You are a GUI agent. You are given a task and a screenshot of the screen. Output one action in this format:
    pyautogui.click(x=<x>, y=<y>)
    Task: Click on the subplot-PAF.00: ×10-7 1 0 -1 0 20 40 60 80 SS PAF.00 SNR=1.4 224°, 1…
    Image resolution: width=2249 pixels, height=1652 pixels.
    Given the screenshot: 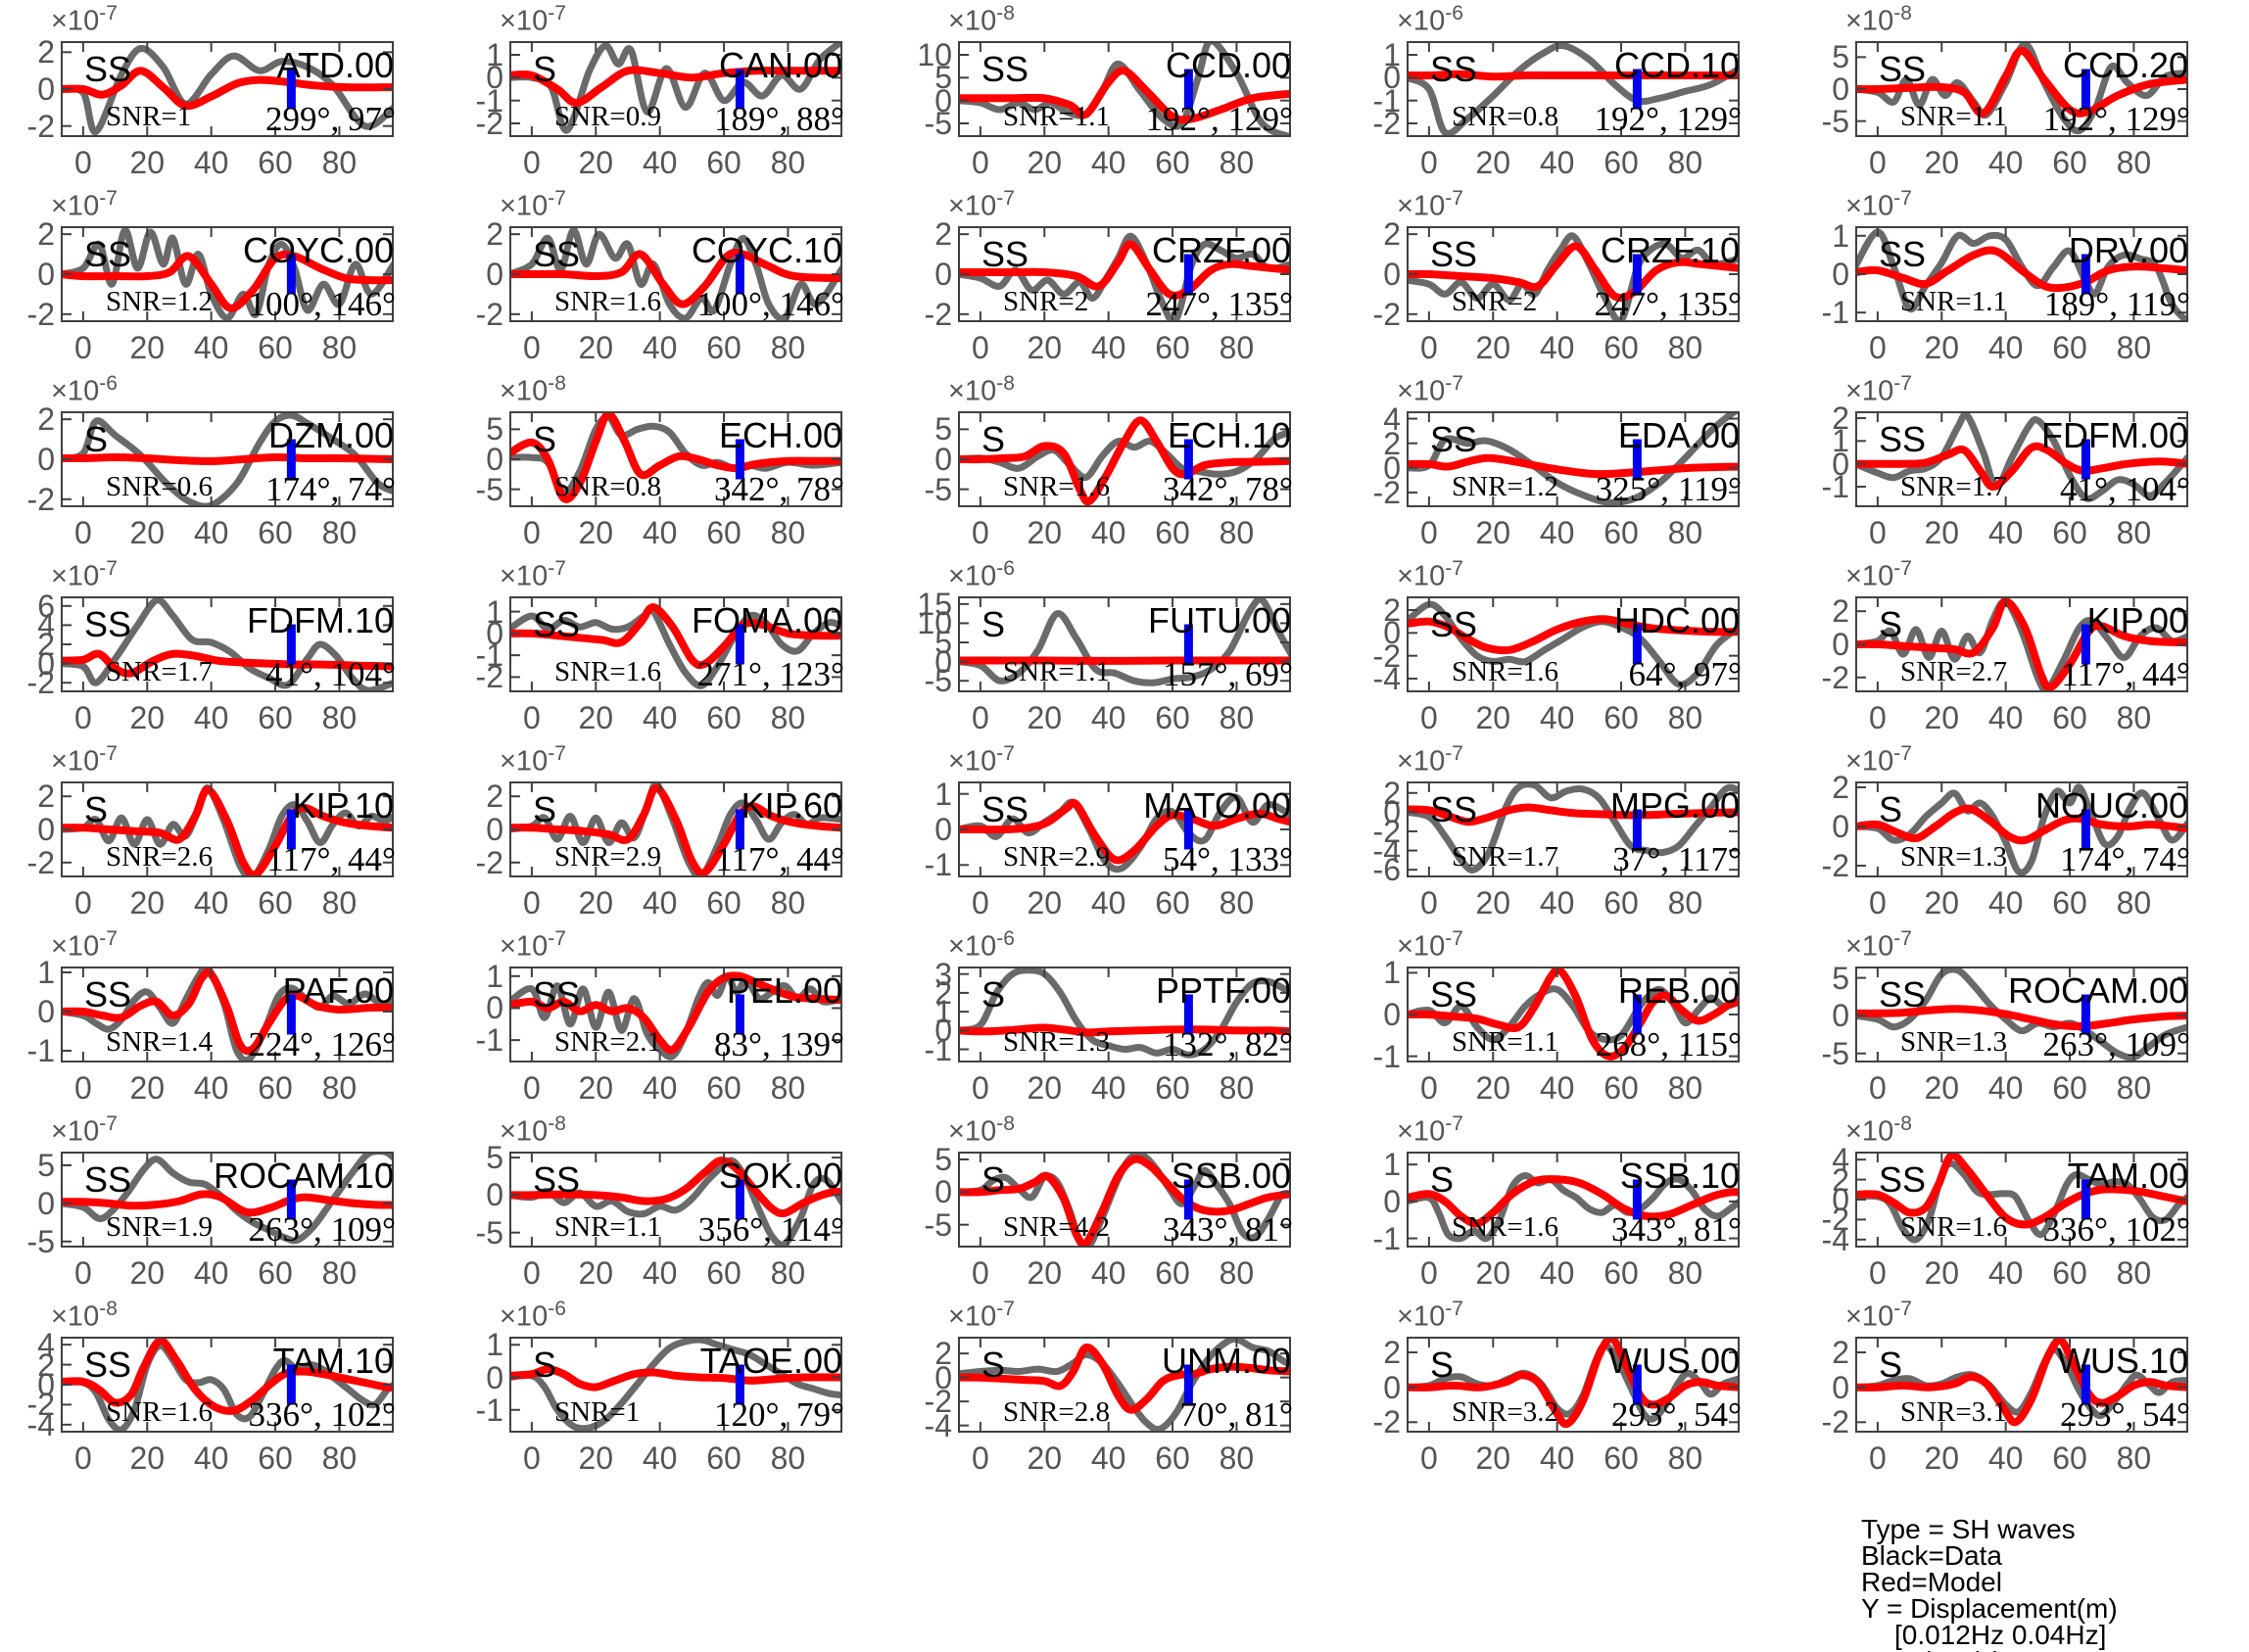 What is the action you would take?
    pyautogui.click(x=211, y=1016)
    